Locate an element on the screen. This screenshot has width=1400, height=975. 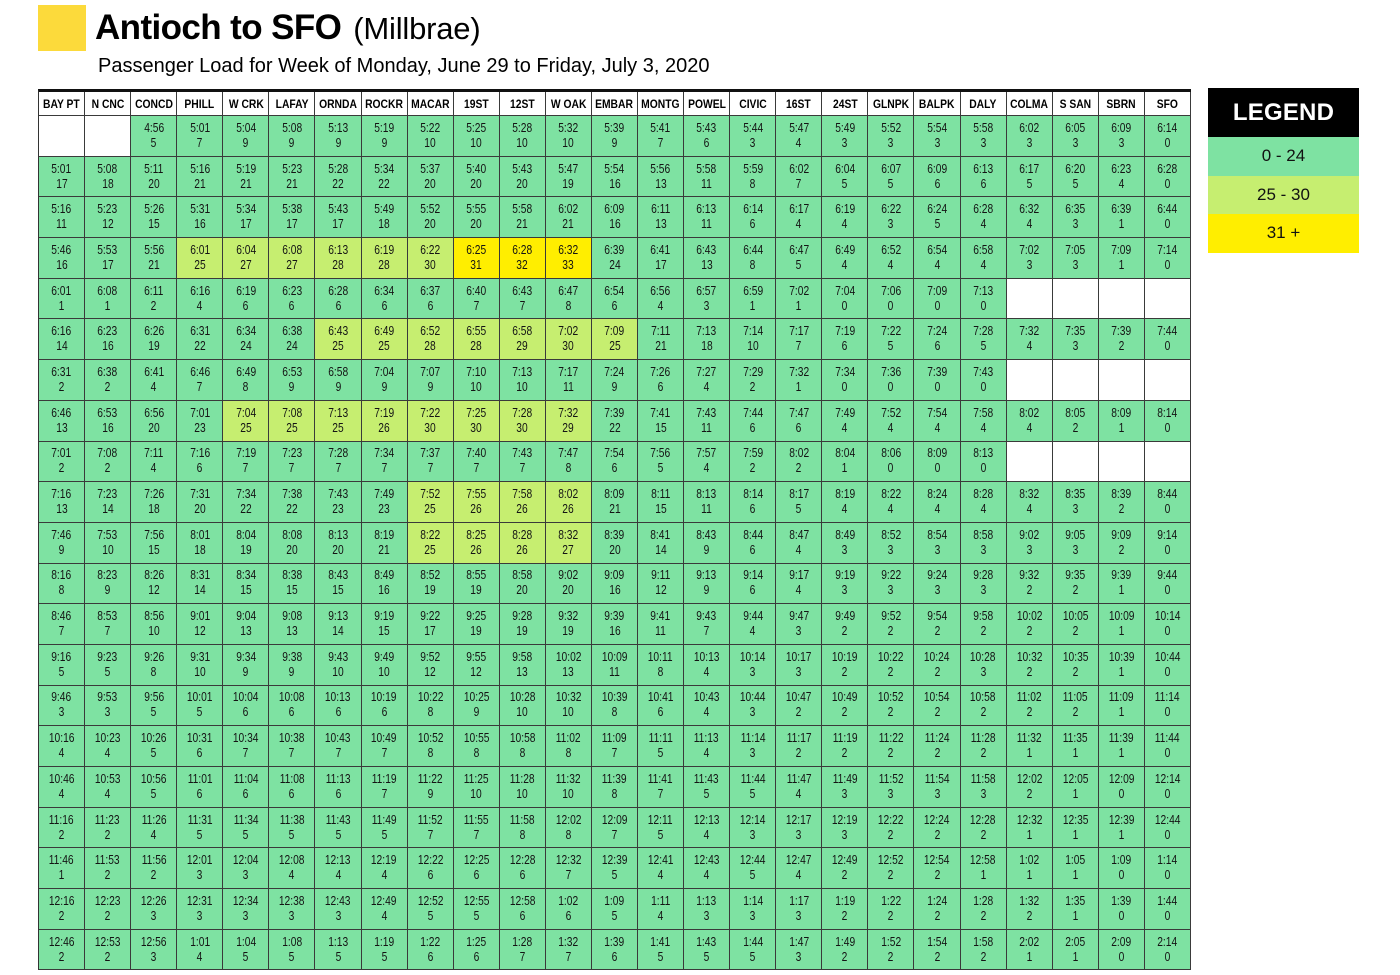
passenger-load: 6 is located at coordinates (246, 793).